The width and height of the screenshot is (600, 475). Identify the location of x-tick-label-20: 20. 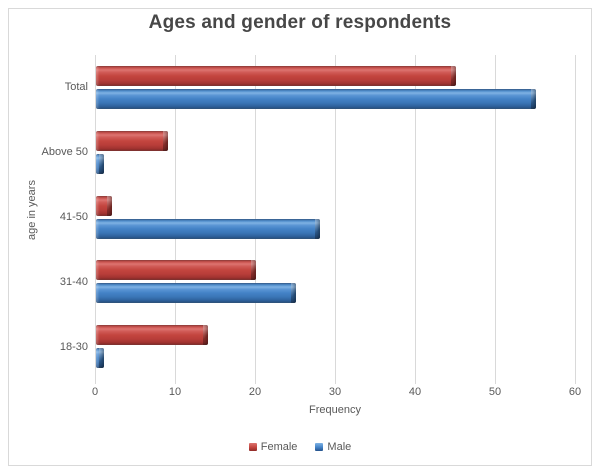
(255, 392).